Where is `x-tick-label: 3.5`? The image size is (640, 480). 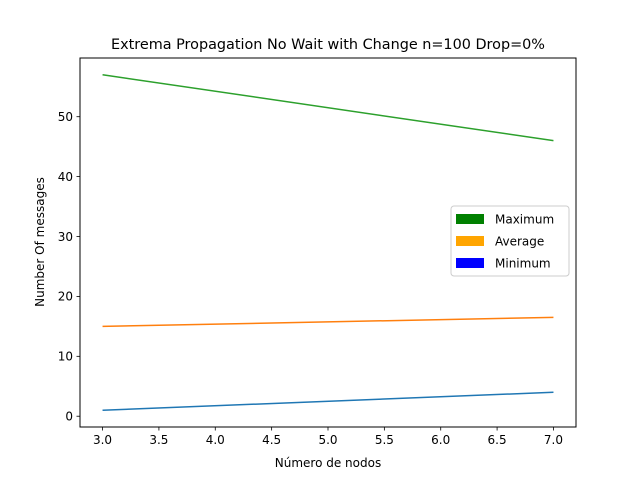
x-tick-label: 3.5 is located at coordinates (158, 440).